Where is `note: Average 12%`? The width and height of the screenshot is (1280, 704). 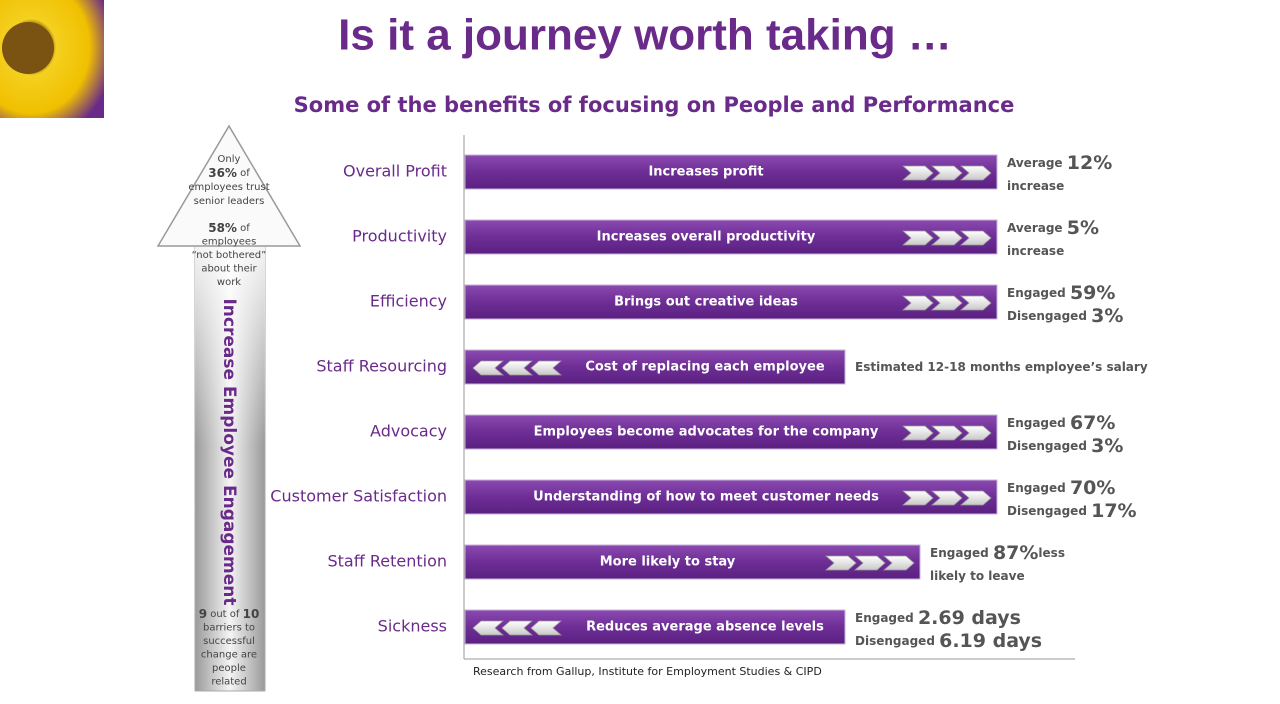 note: Average 12% is located at coordinates (1059, 163).